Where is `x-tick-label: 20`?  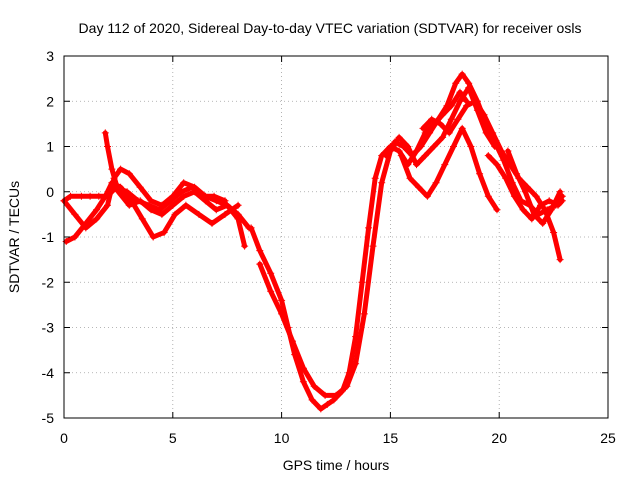
x-tick-label: 20 is located at coordinates (499, 438).